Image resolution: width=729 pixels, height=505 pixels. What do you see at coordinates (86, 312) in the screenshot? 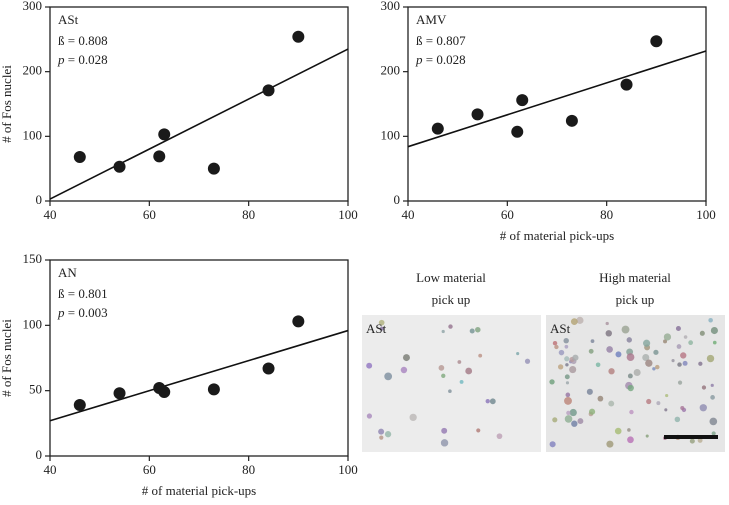
I see `stat-value: = 0.003` at bounding box center [86, 312].